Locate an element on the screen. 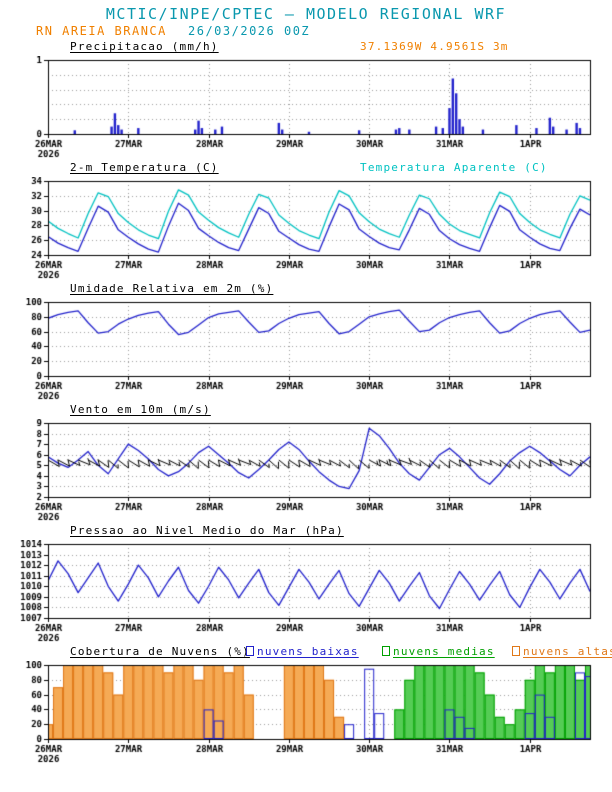 The width and height of the screenshot is (612, 792). panel-clouds-canvas is located at coordinates (306, 713).